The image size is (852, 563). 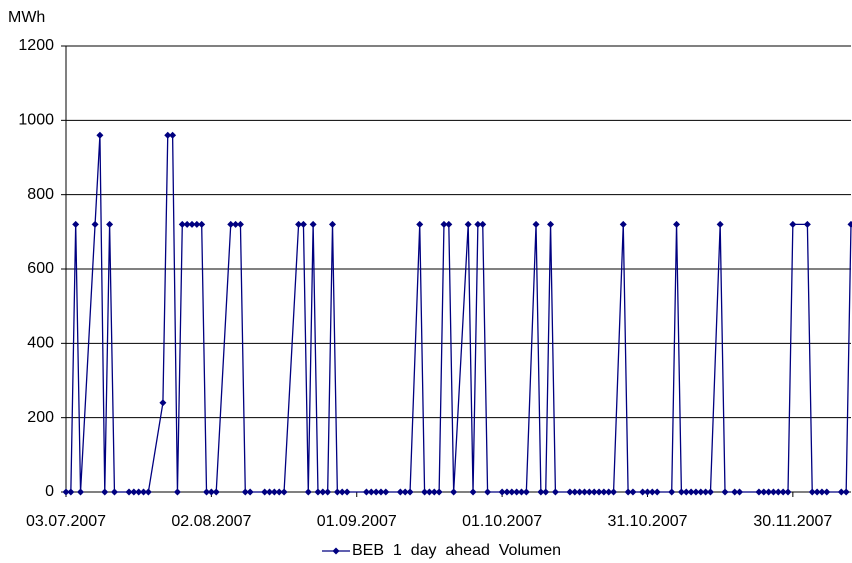 I want to click on y-tick-label: 600, so click(x=40, y=268).